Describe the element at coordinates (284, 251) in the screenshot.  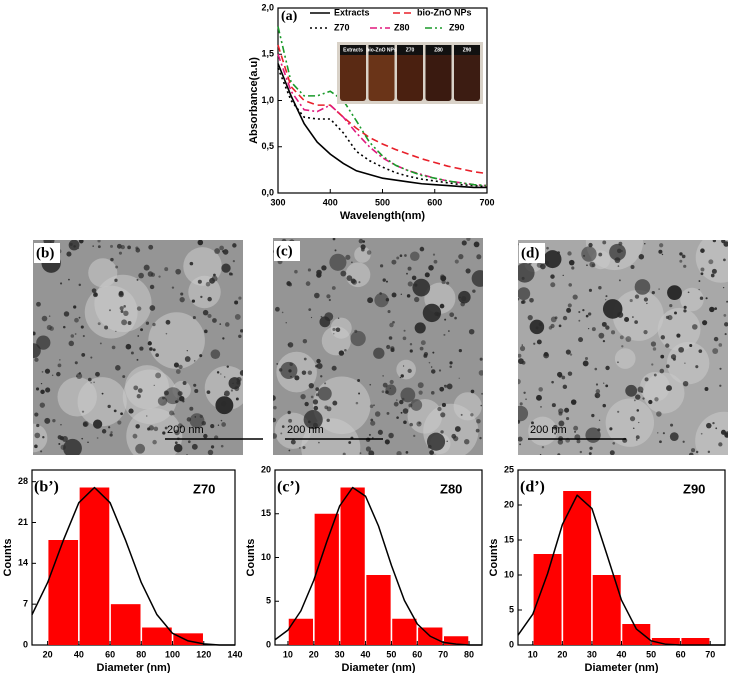
I see `panel-label: (c)` at that location.